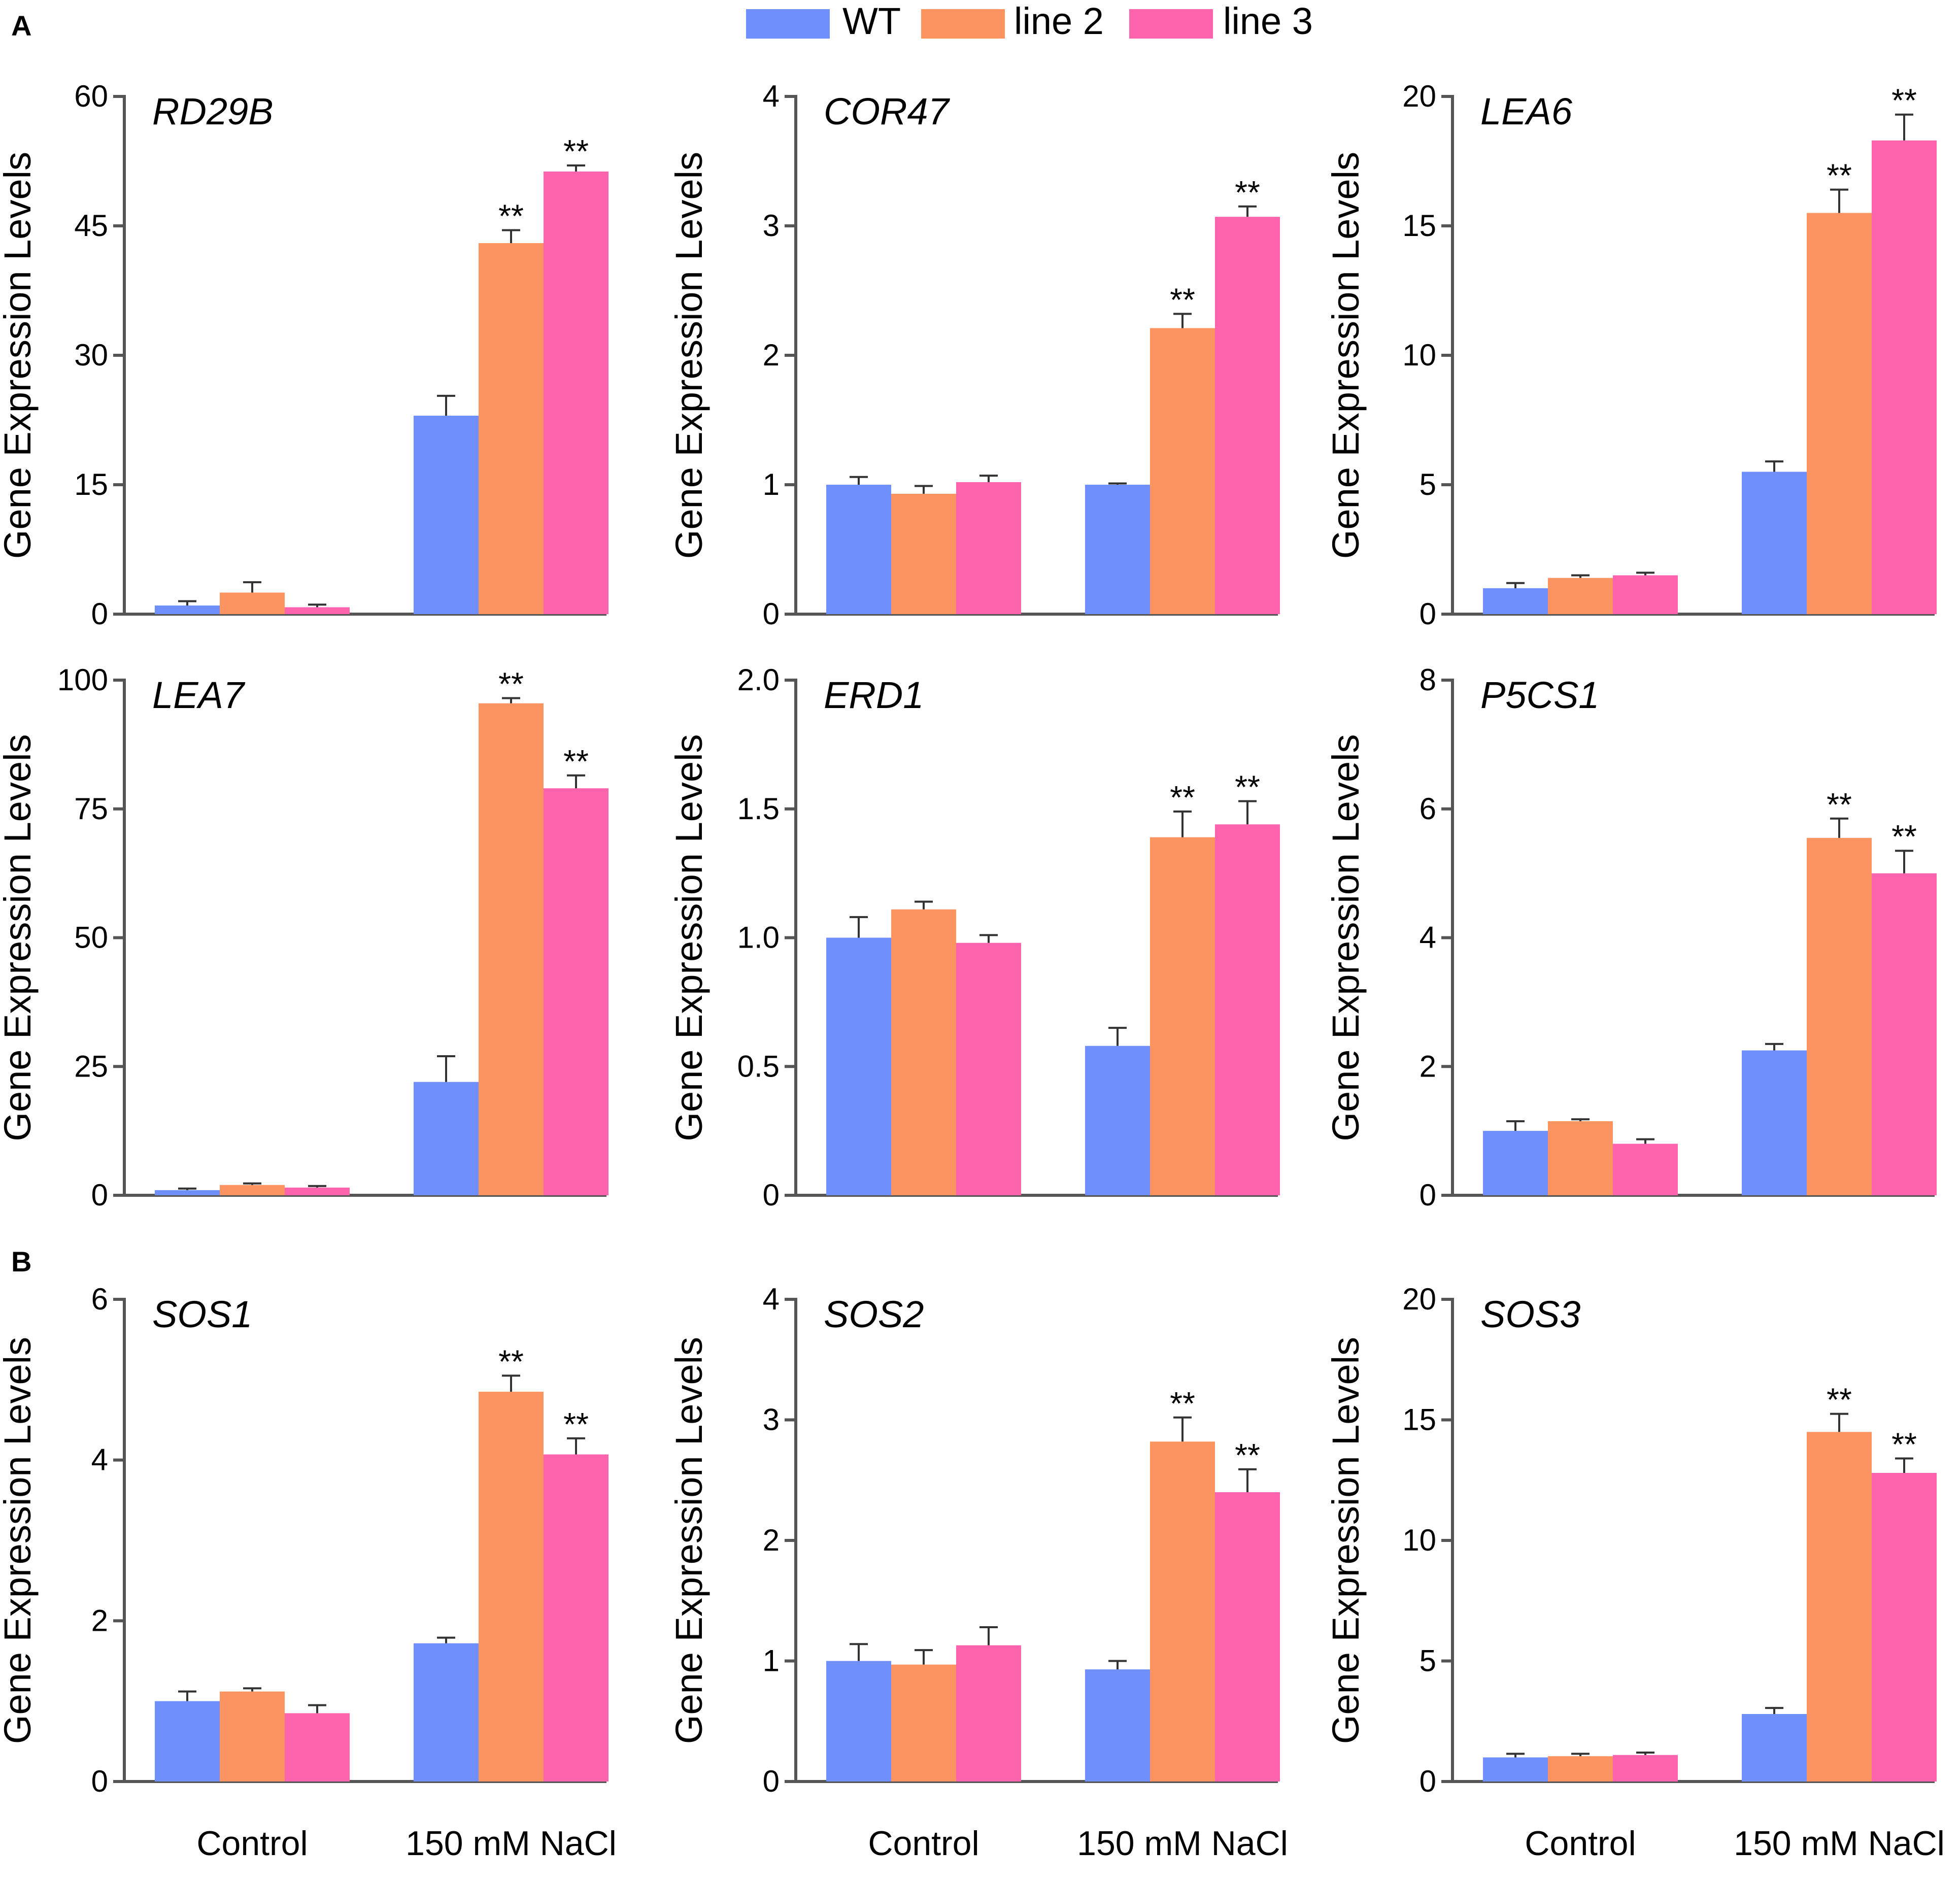  What do you see at coordinates (91, 938) in the screenshot?
I see `y-tick-label: 50` at bounding box center [91, 938].